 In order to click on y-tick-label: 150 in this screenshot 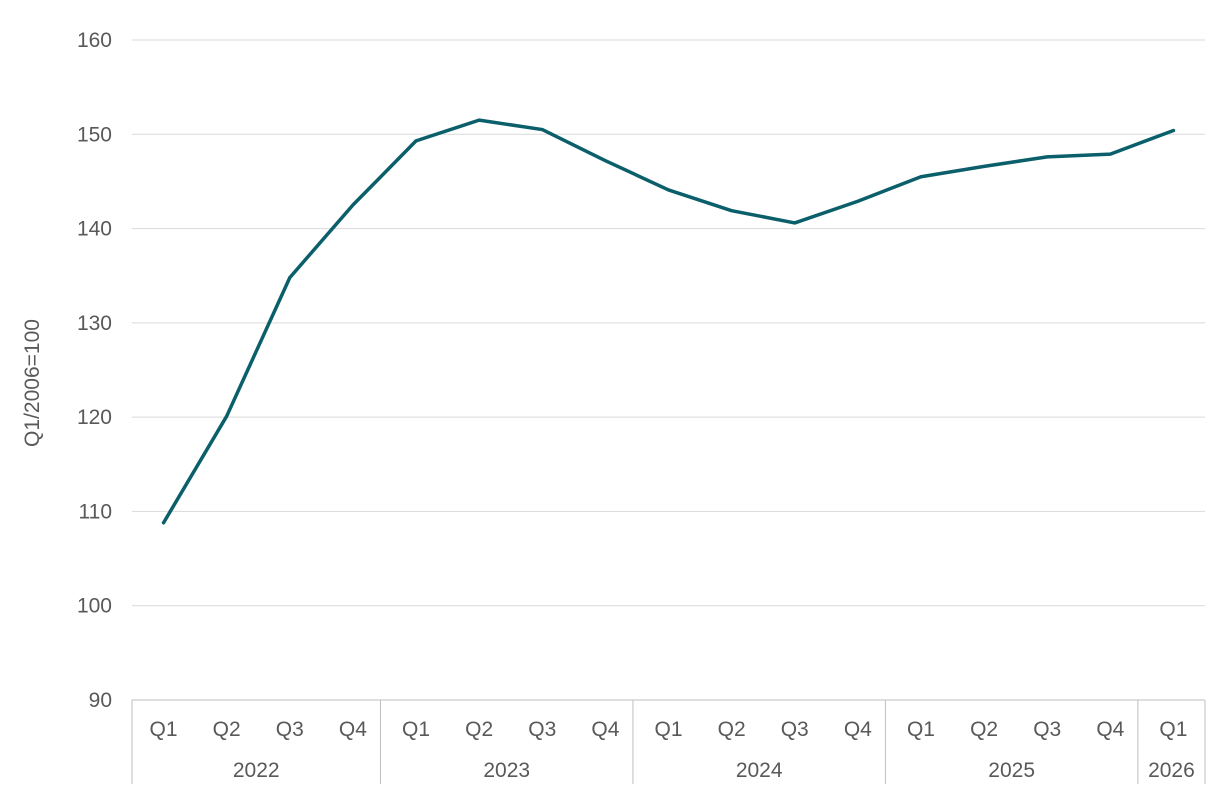, I will do `click(94, 134)`.